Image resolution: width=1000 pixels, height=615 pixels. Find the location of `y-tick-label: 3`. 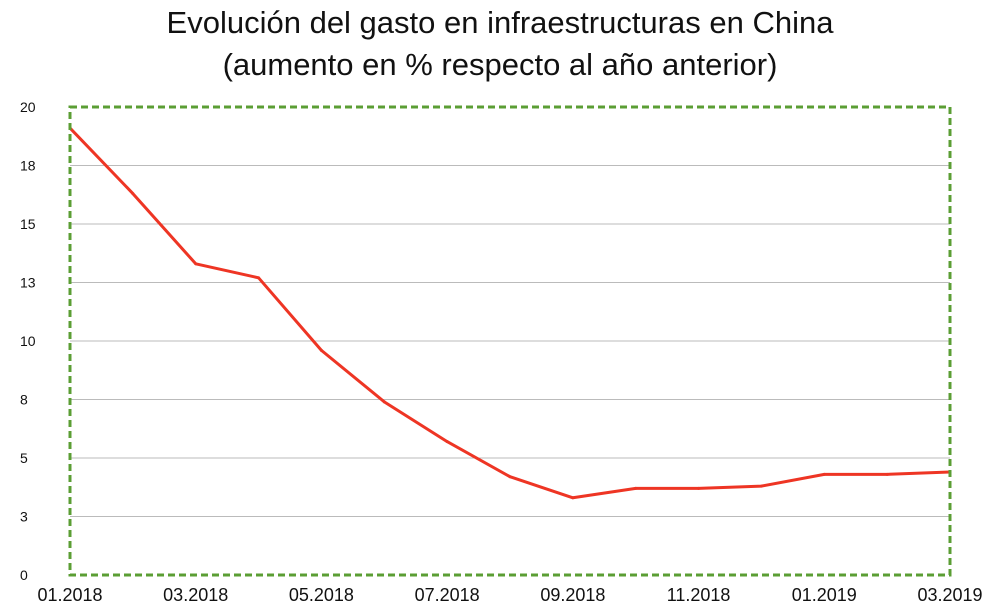

y-tick-label: 3 is located at coordinates (24, 517).